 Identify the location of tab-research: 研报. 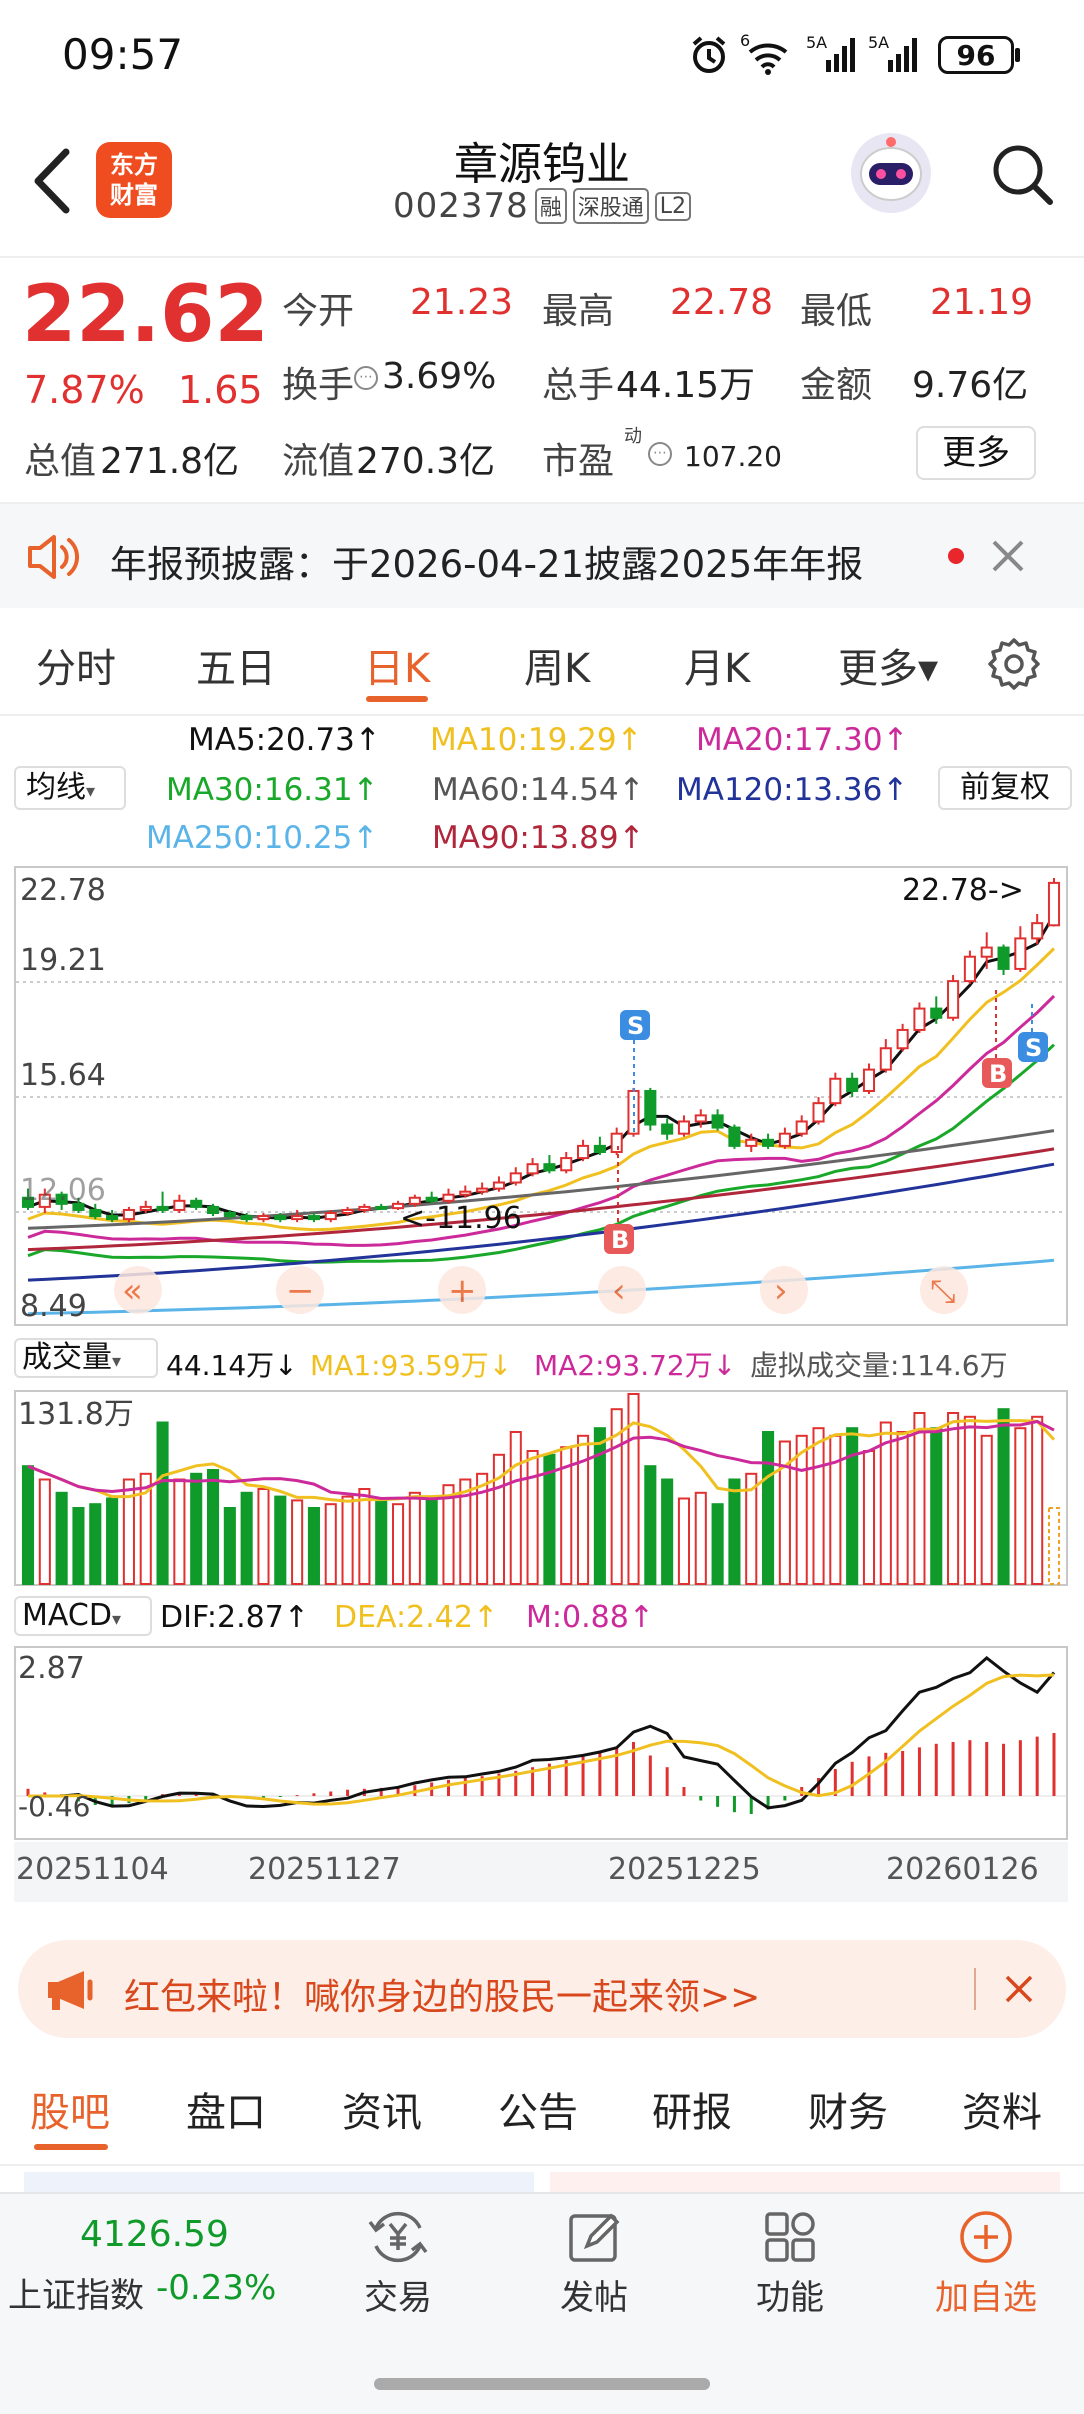
(692, 2113).